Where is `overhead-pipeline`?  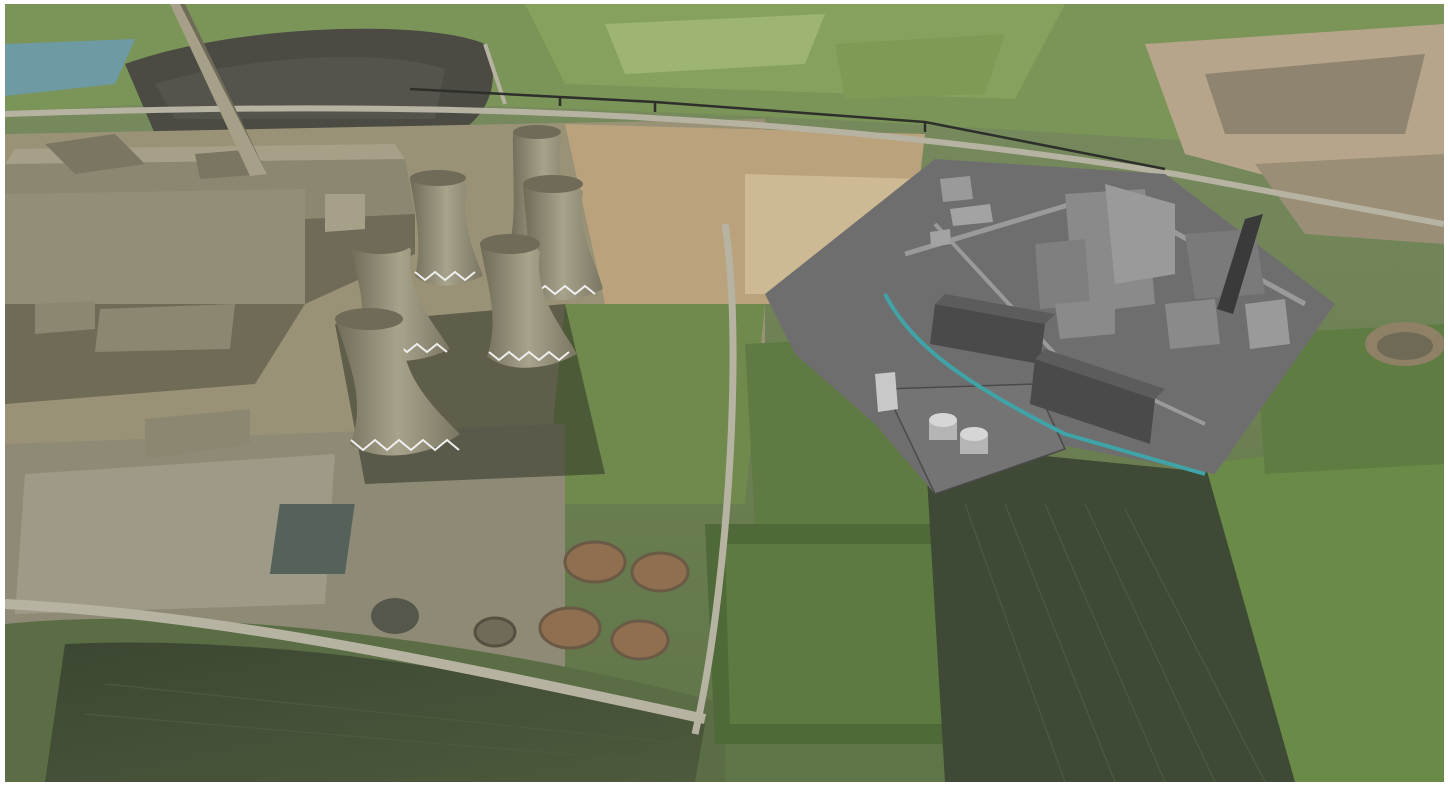
overhead-pipeline is located at coordinates (787, 129).